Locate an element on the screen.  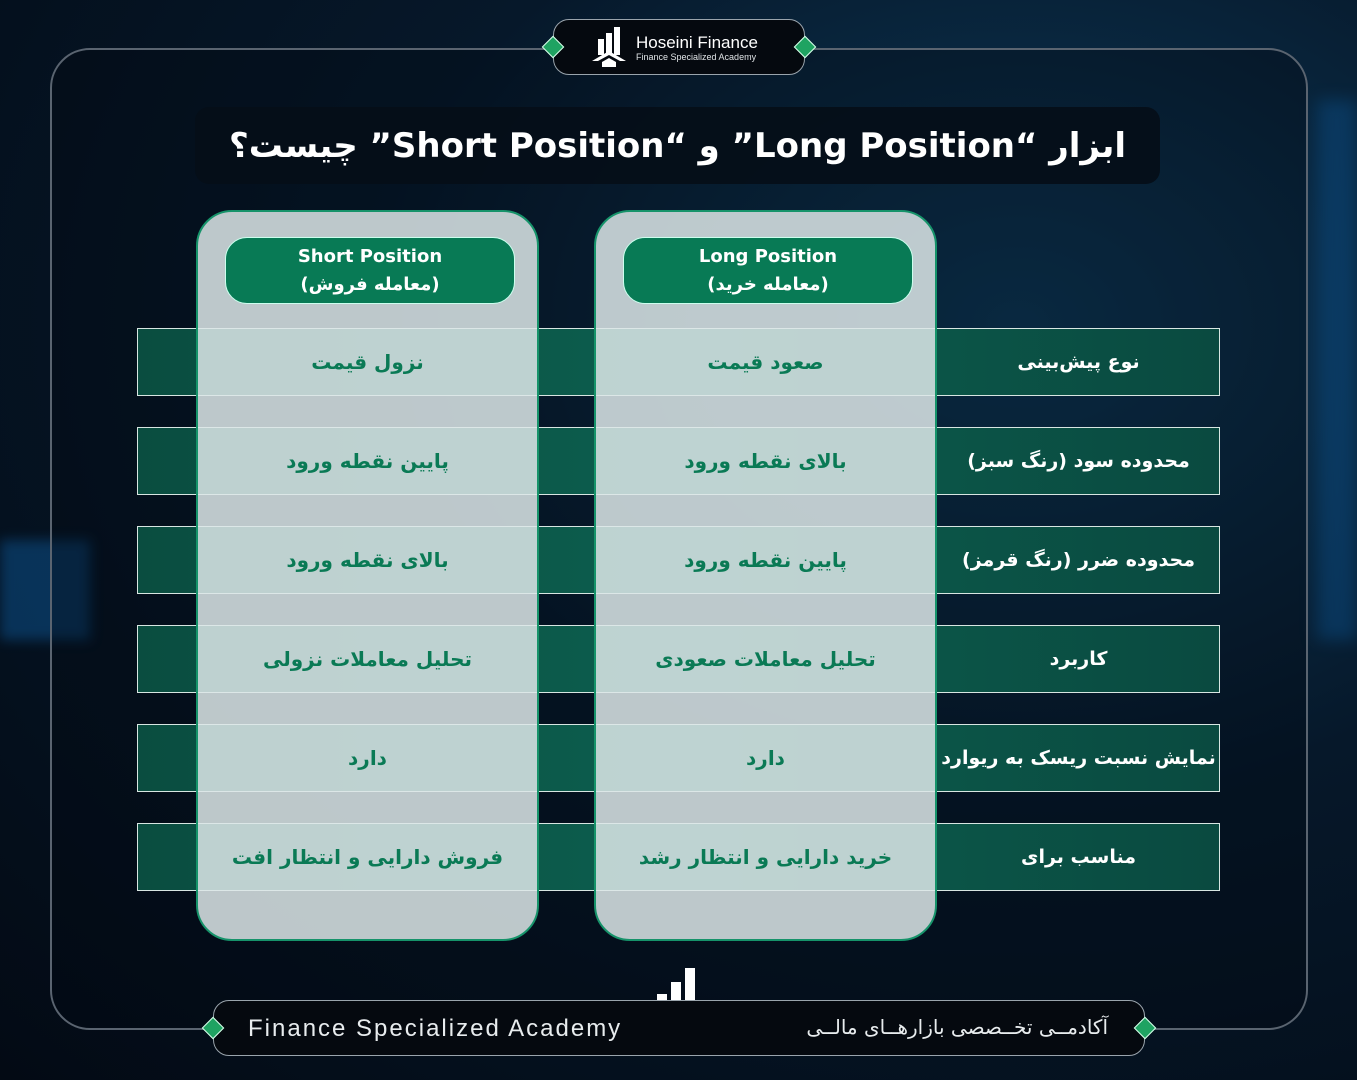
long-cell: صعود قیمت is located at coordinates (765, 362).